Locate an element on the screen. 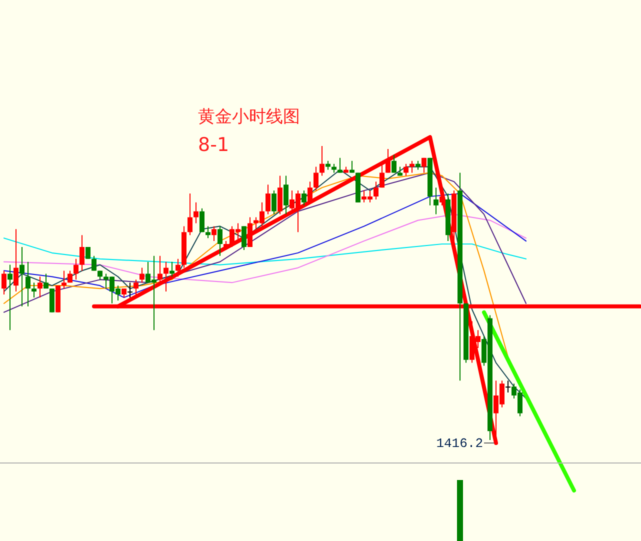  chart-title: 黄金小时线图 is located at coordinates (249, 117).